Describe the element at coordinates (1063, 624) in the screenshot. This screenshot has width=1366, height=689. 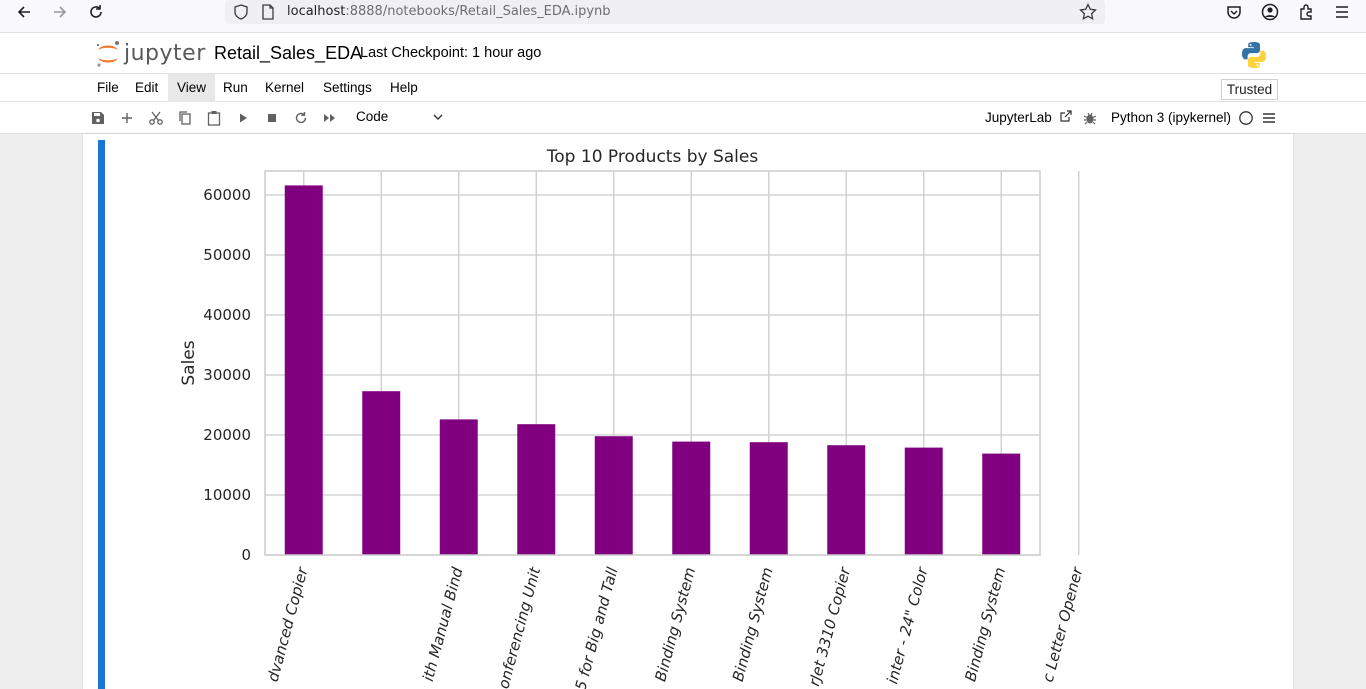
I see `x-tick-label: c Letter Opener` at that location.